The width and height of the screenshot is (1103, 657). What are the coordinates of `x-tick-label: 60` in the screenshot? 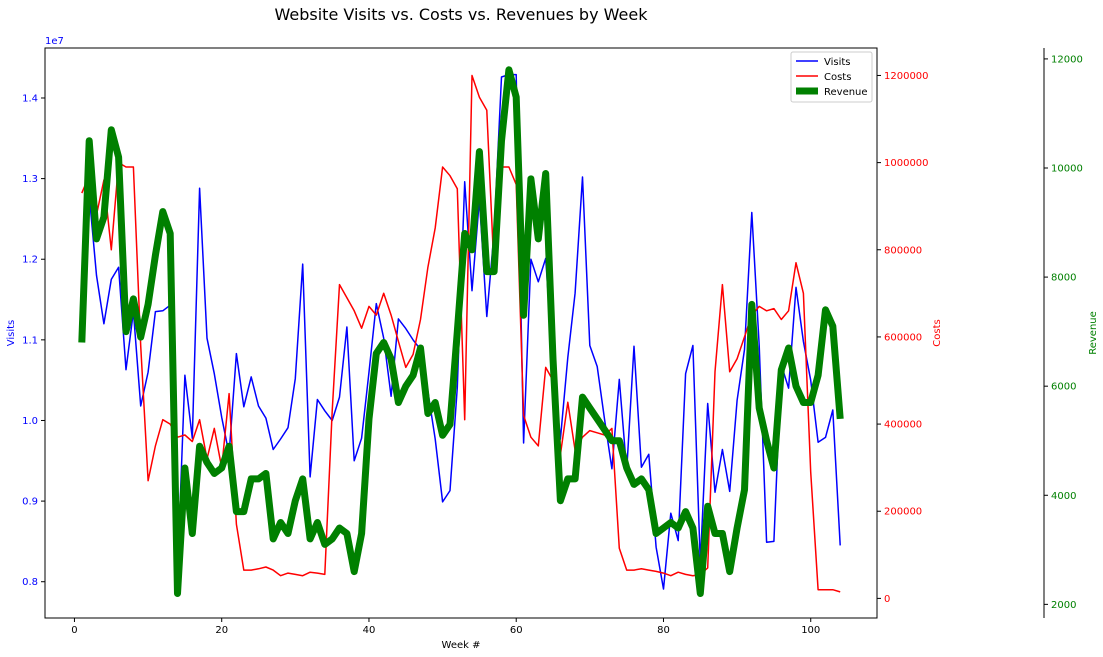 It's located at (516, 630).